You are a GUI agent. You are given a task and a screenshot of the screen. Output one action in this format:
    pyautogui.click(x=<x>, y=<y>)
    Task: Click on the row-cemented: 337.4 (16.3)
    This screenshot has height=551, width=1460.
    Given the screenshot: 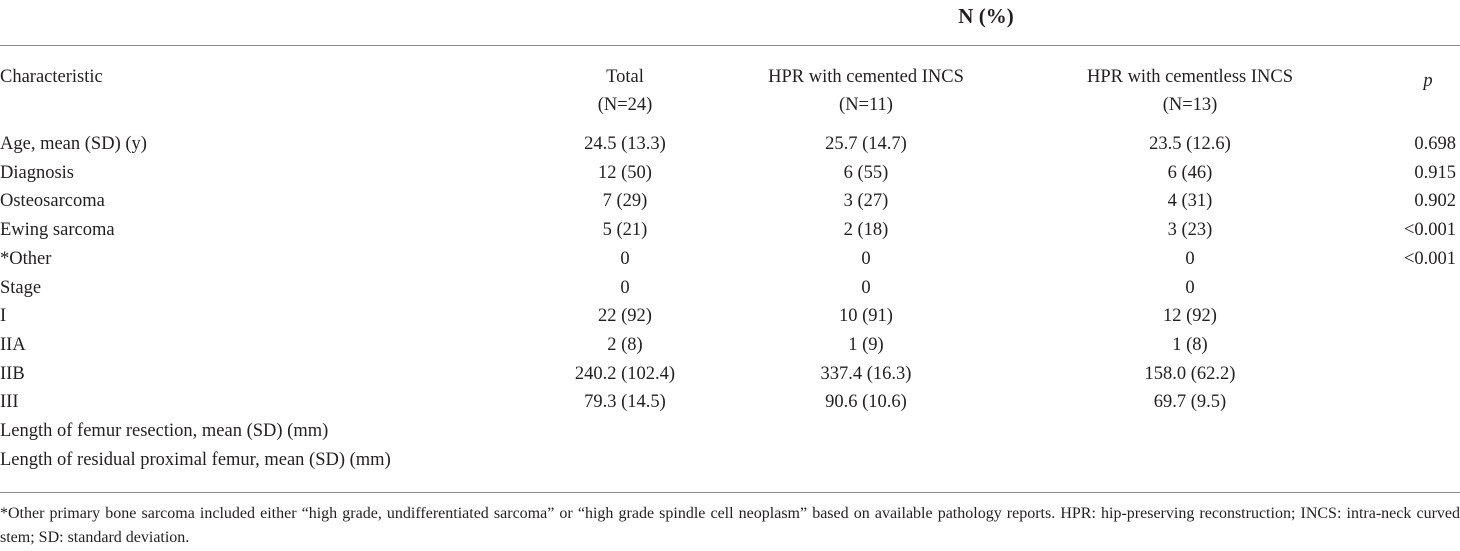 What is the action you would take?
    pyautogui.click(x=866, y=373)
    